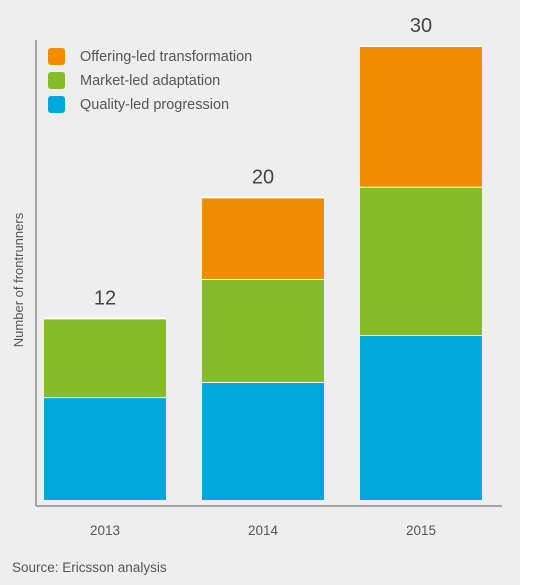 This screenshot has width=560, height=585. What do you see at coordinates (421, 26) in the screenshot?
I see `total-label-2015: 30` at bounding box center [421, 26].